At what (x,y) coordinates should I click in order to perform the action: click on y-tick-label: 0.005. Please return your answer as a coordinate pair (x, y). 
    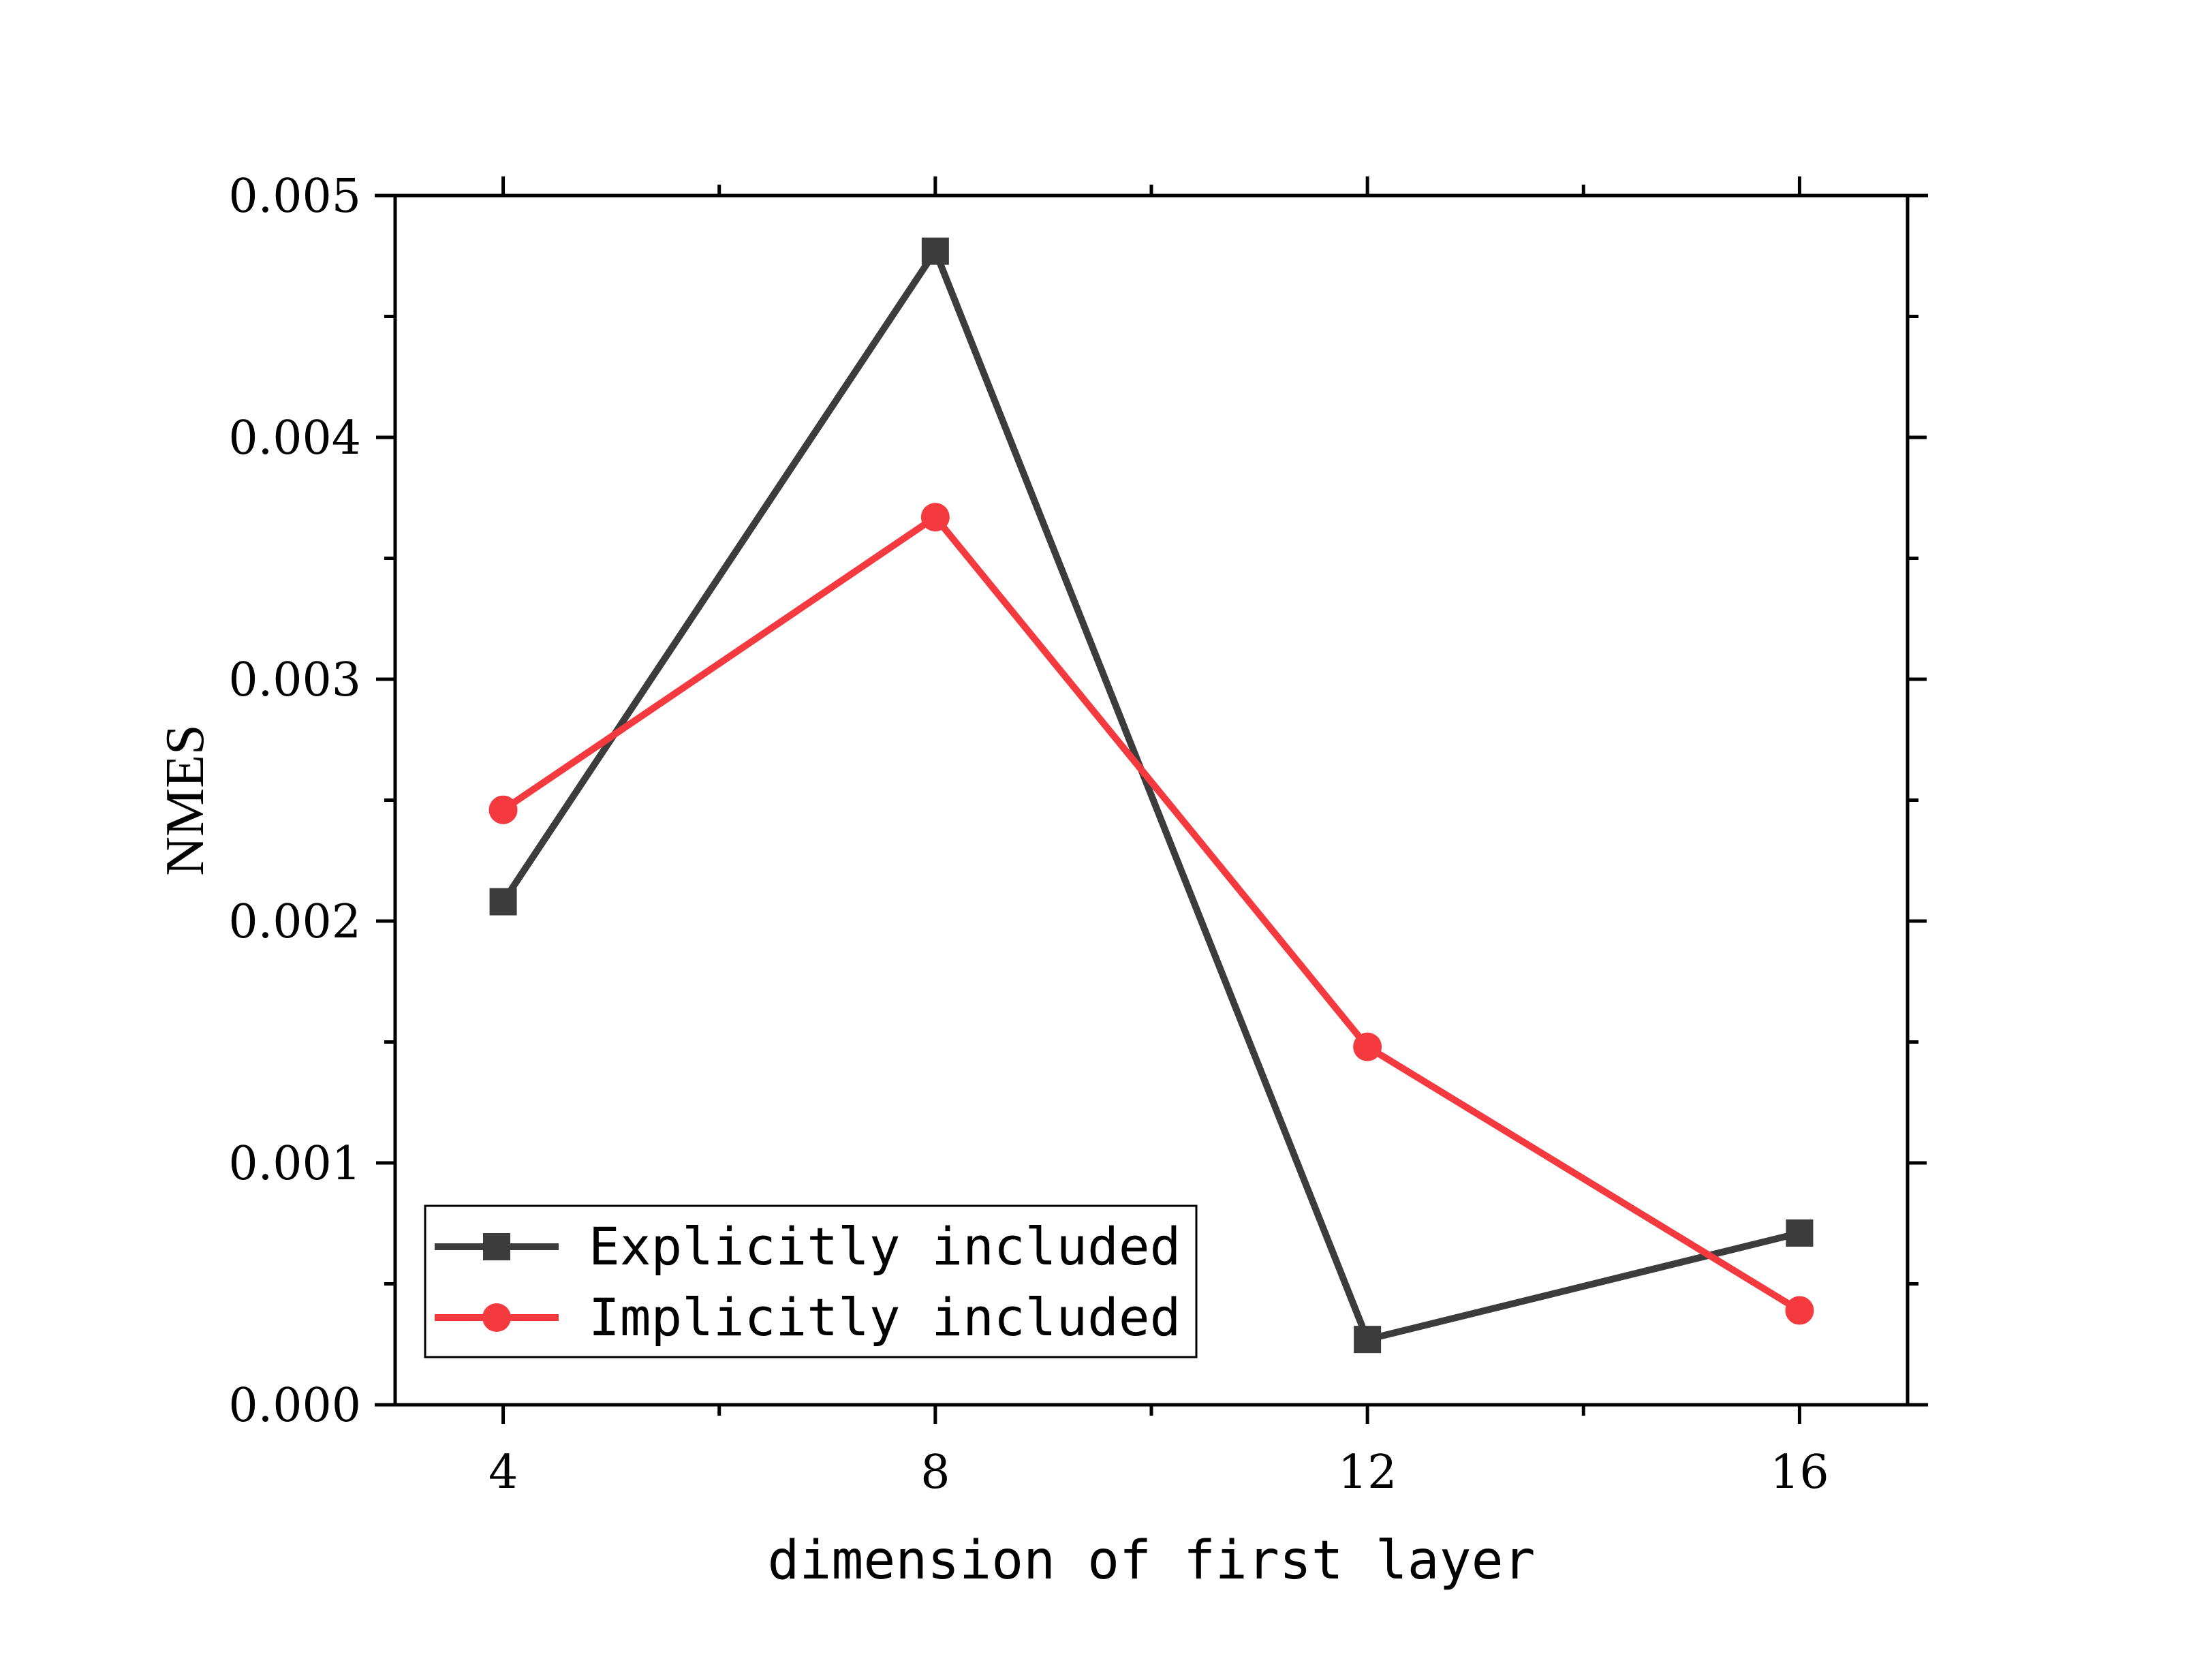
    Looking at the image, I should click on (294, 196).